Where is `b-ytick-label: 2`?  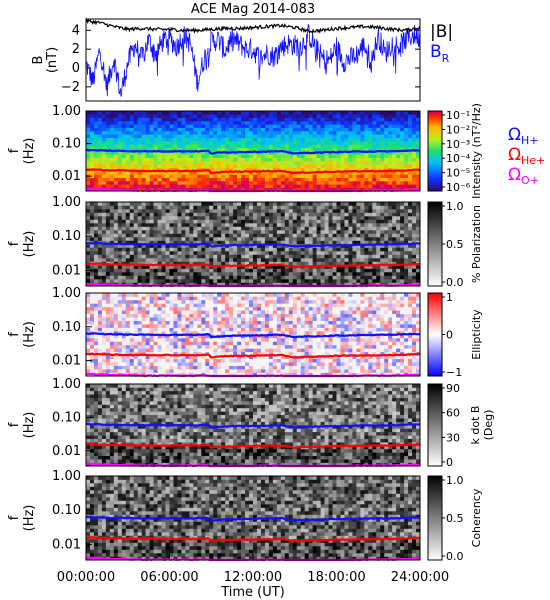 b-ytick-label: 2 is located at coordinates (76, 49).